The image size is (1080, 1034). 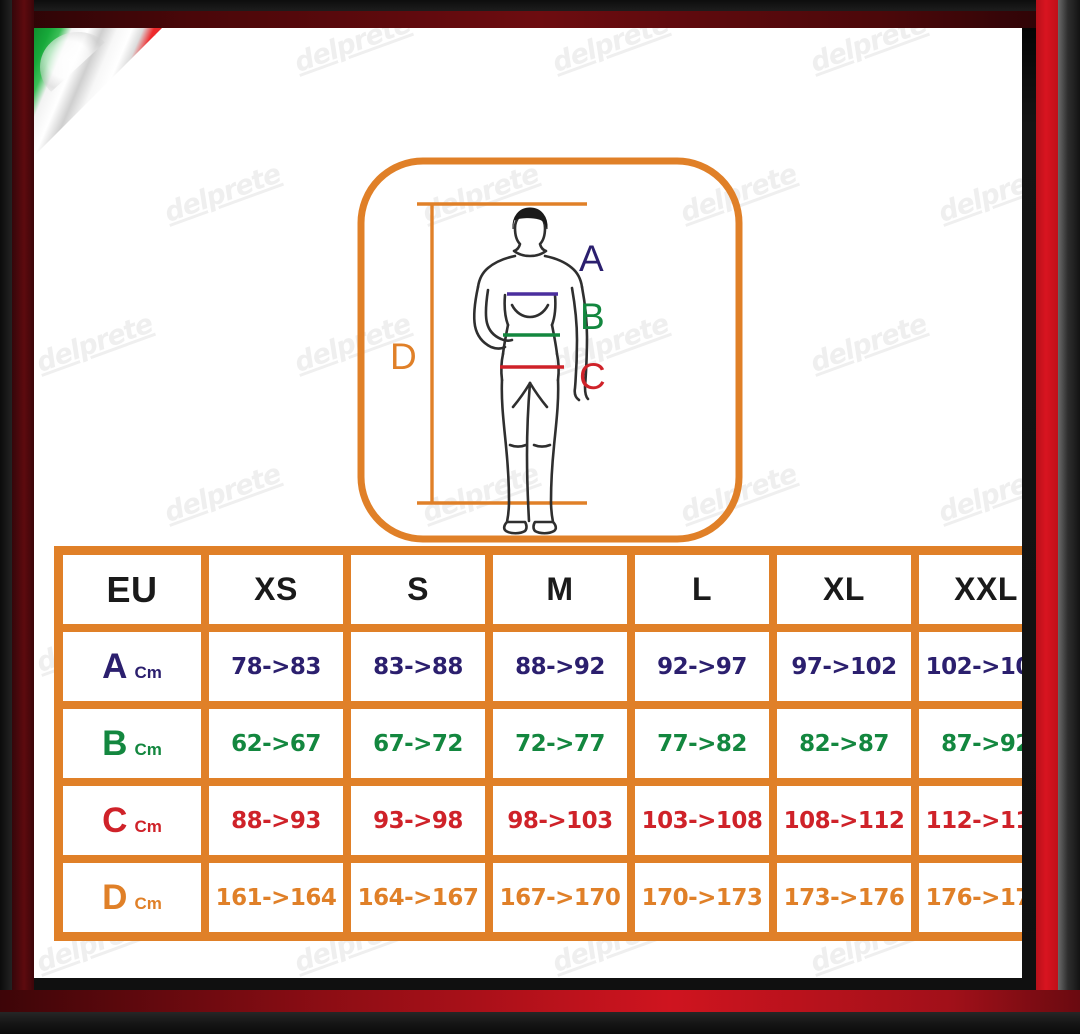 I want to click on table-cell: 87->92, so click(x=968, y=743).